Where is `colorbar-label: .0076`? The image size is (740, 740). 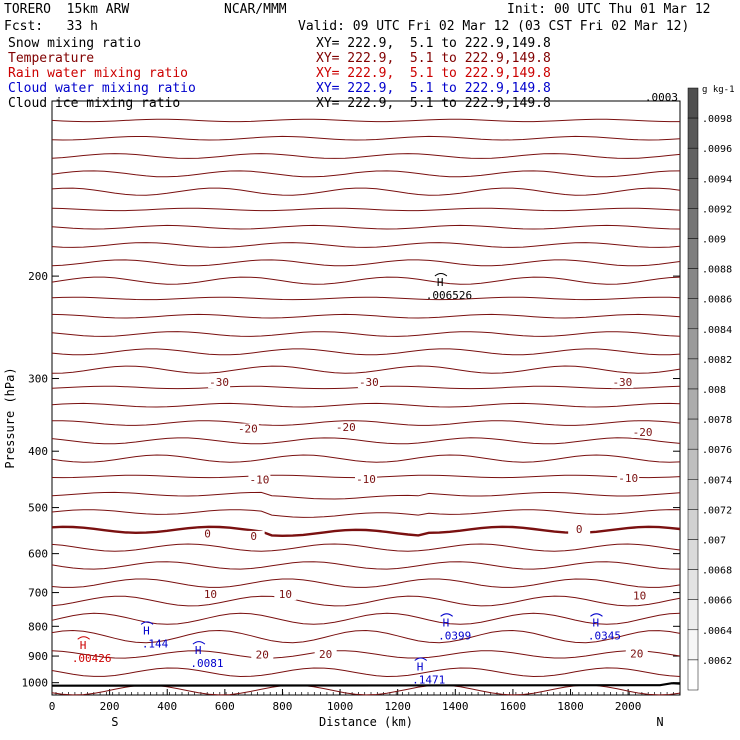
colorbar-label: .0076 is located at coordinates (717, 450).